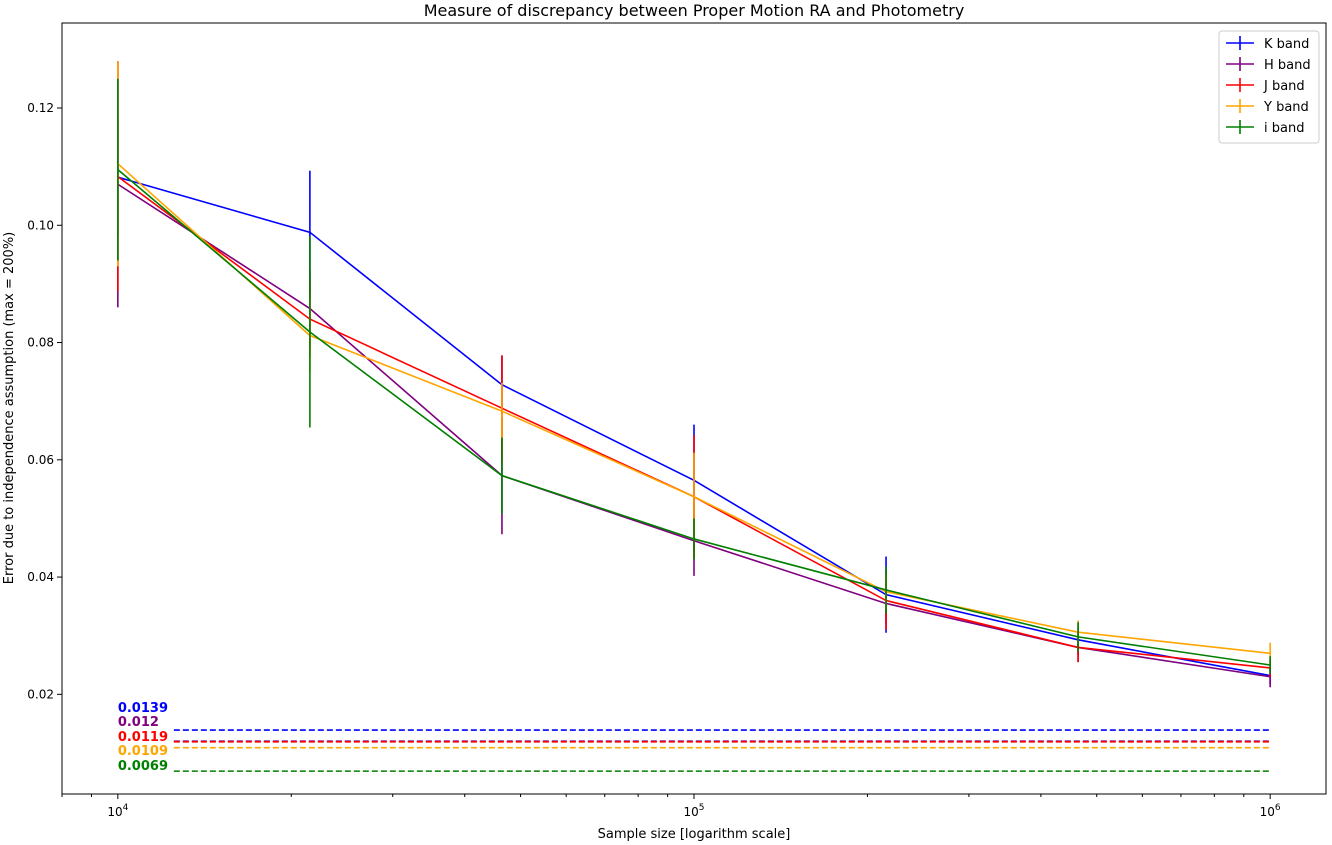  I want to click on y-tick-label: 0.12, so click(40, 108).